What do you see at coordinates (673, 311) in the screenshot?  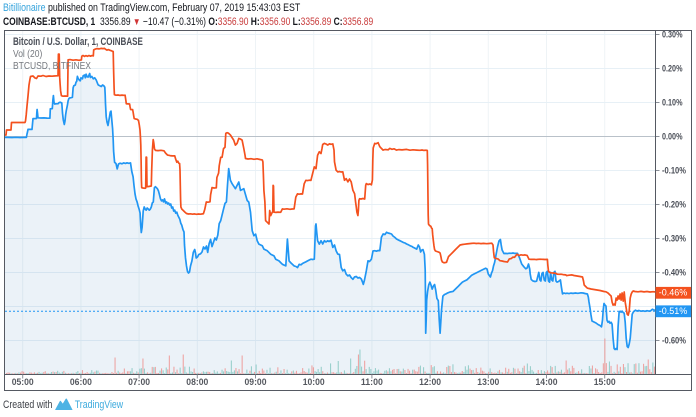 I see `svg-text: -0.51%` at bounding box center [673, 311].